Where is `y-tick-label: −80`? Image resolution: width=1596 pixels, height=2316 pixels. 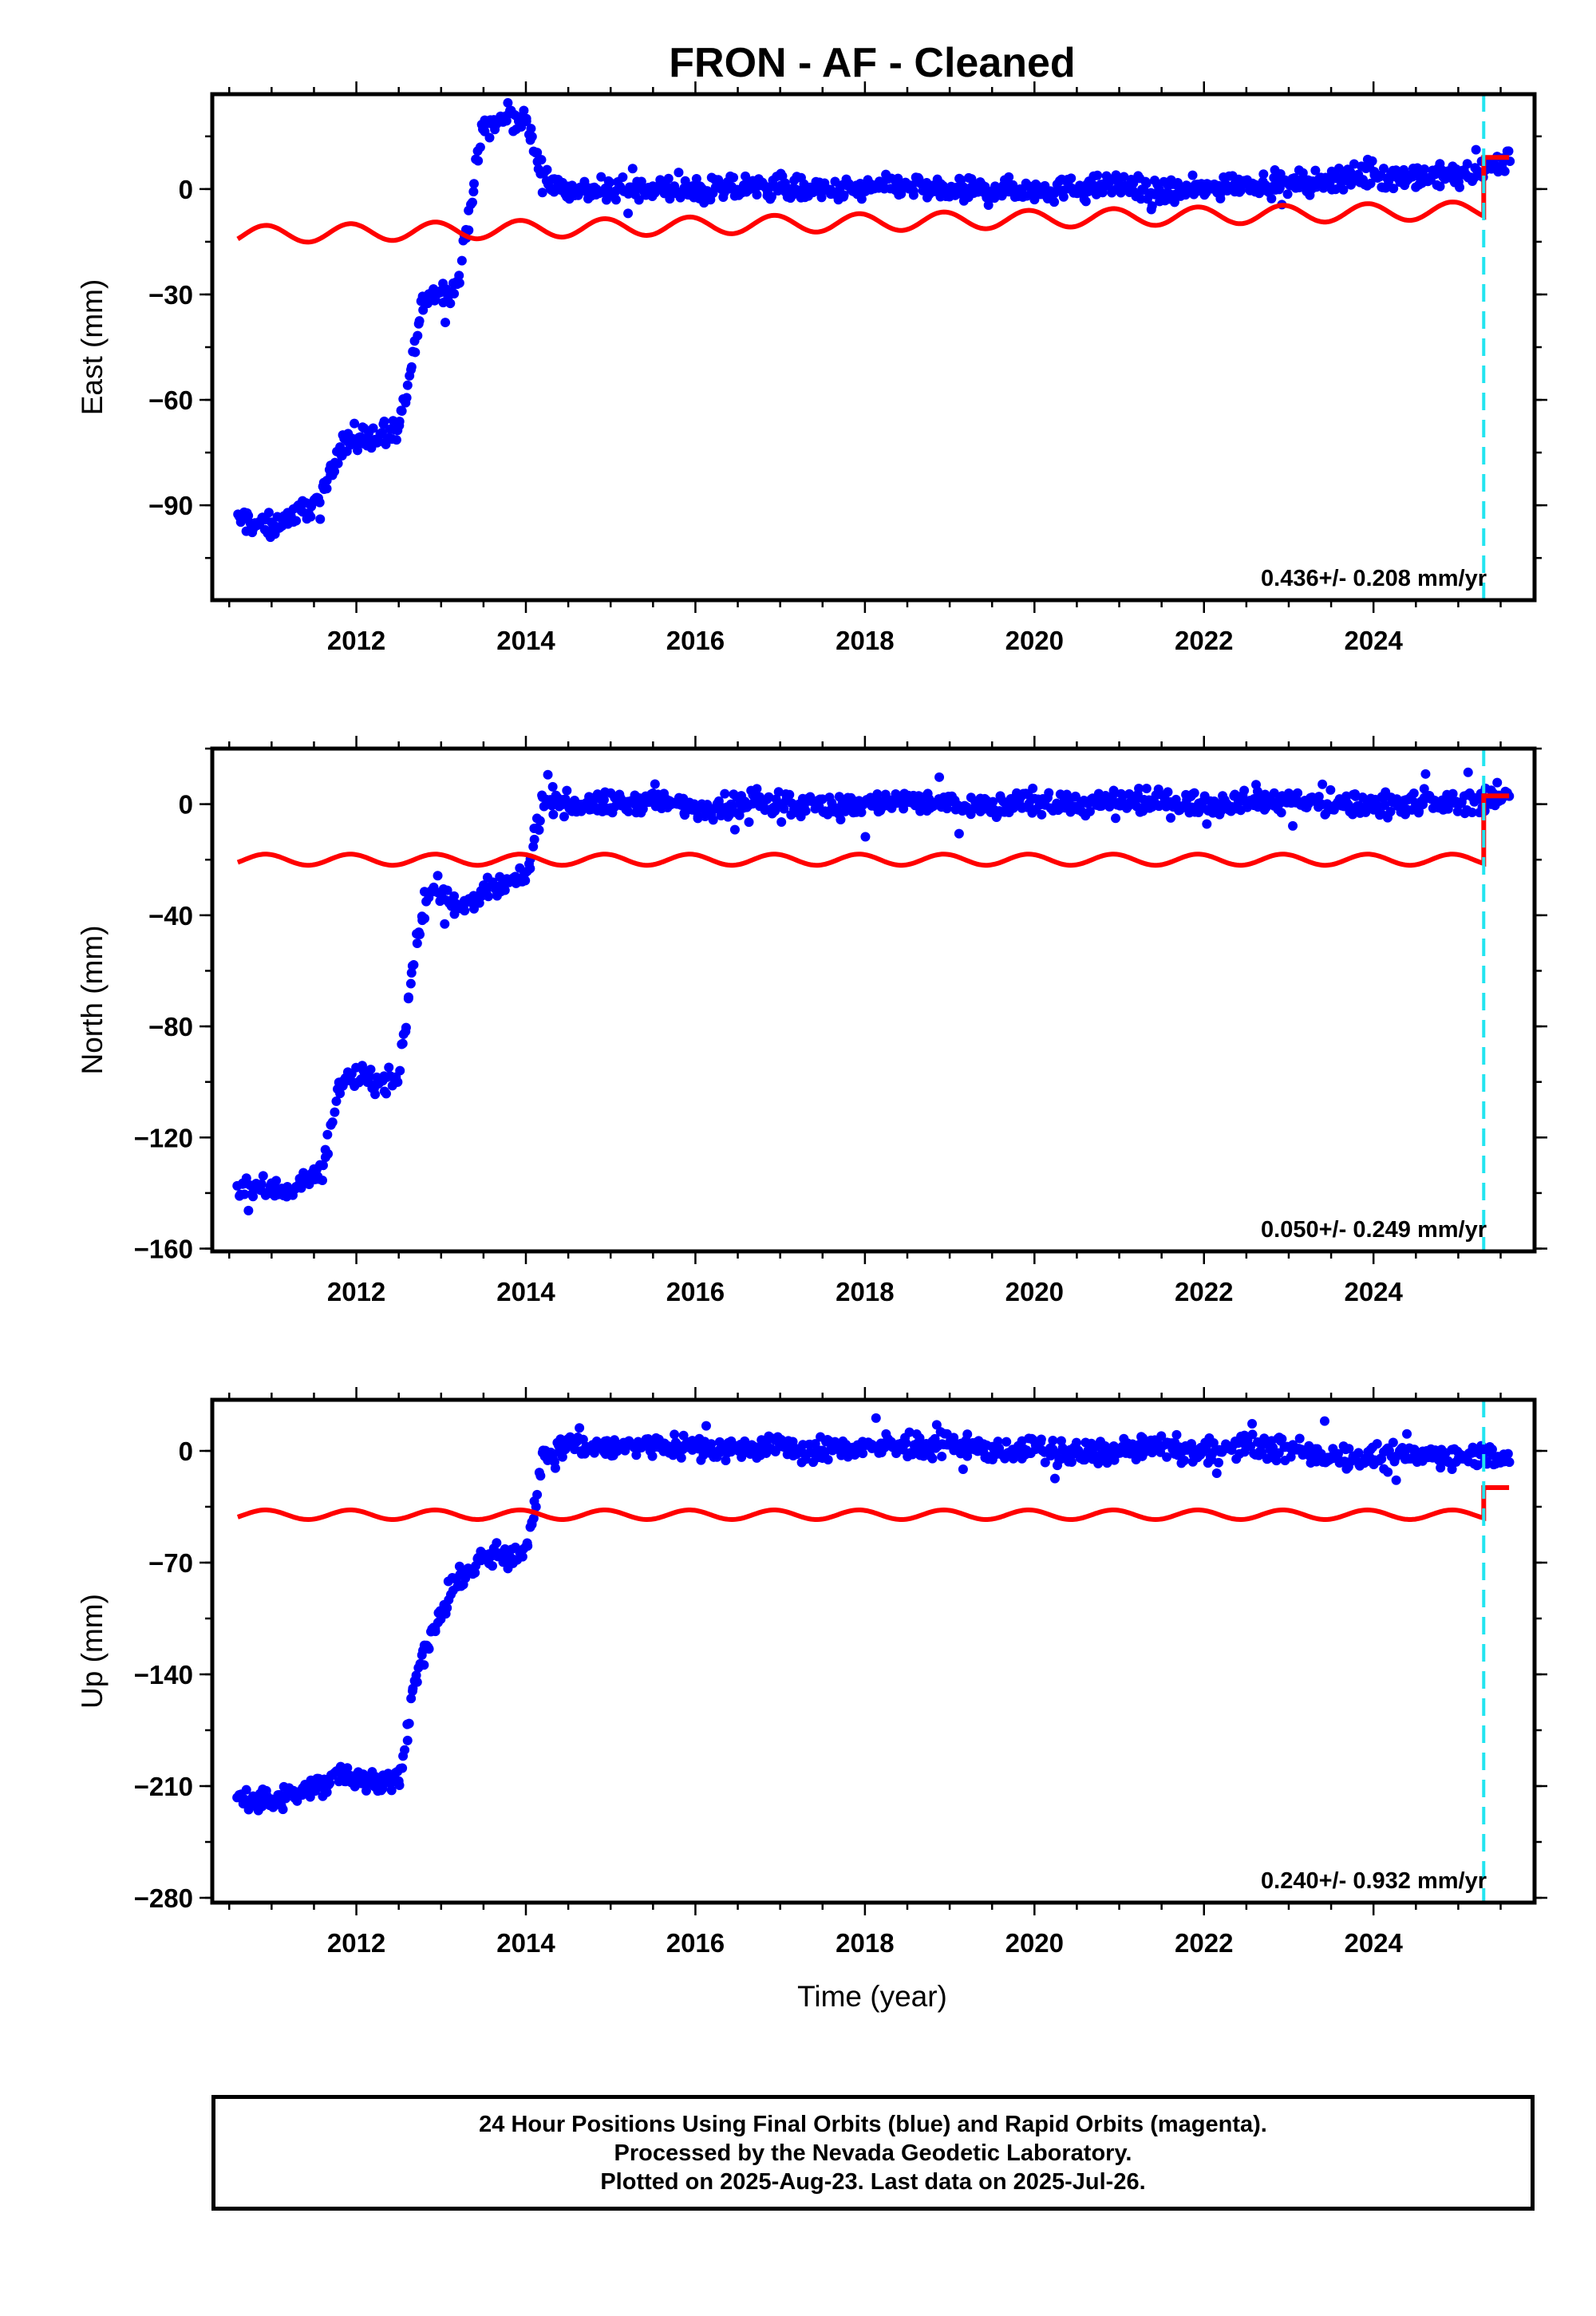
y-tick-label: −80 is located at coordinates (170, 1026).